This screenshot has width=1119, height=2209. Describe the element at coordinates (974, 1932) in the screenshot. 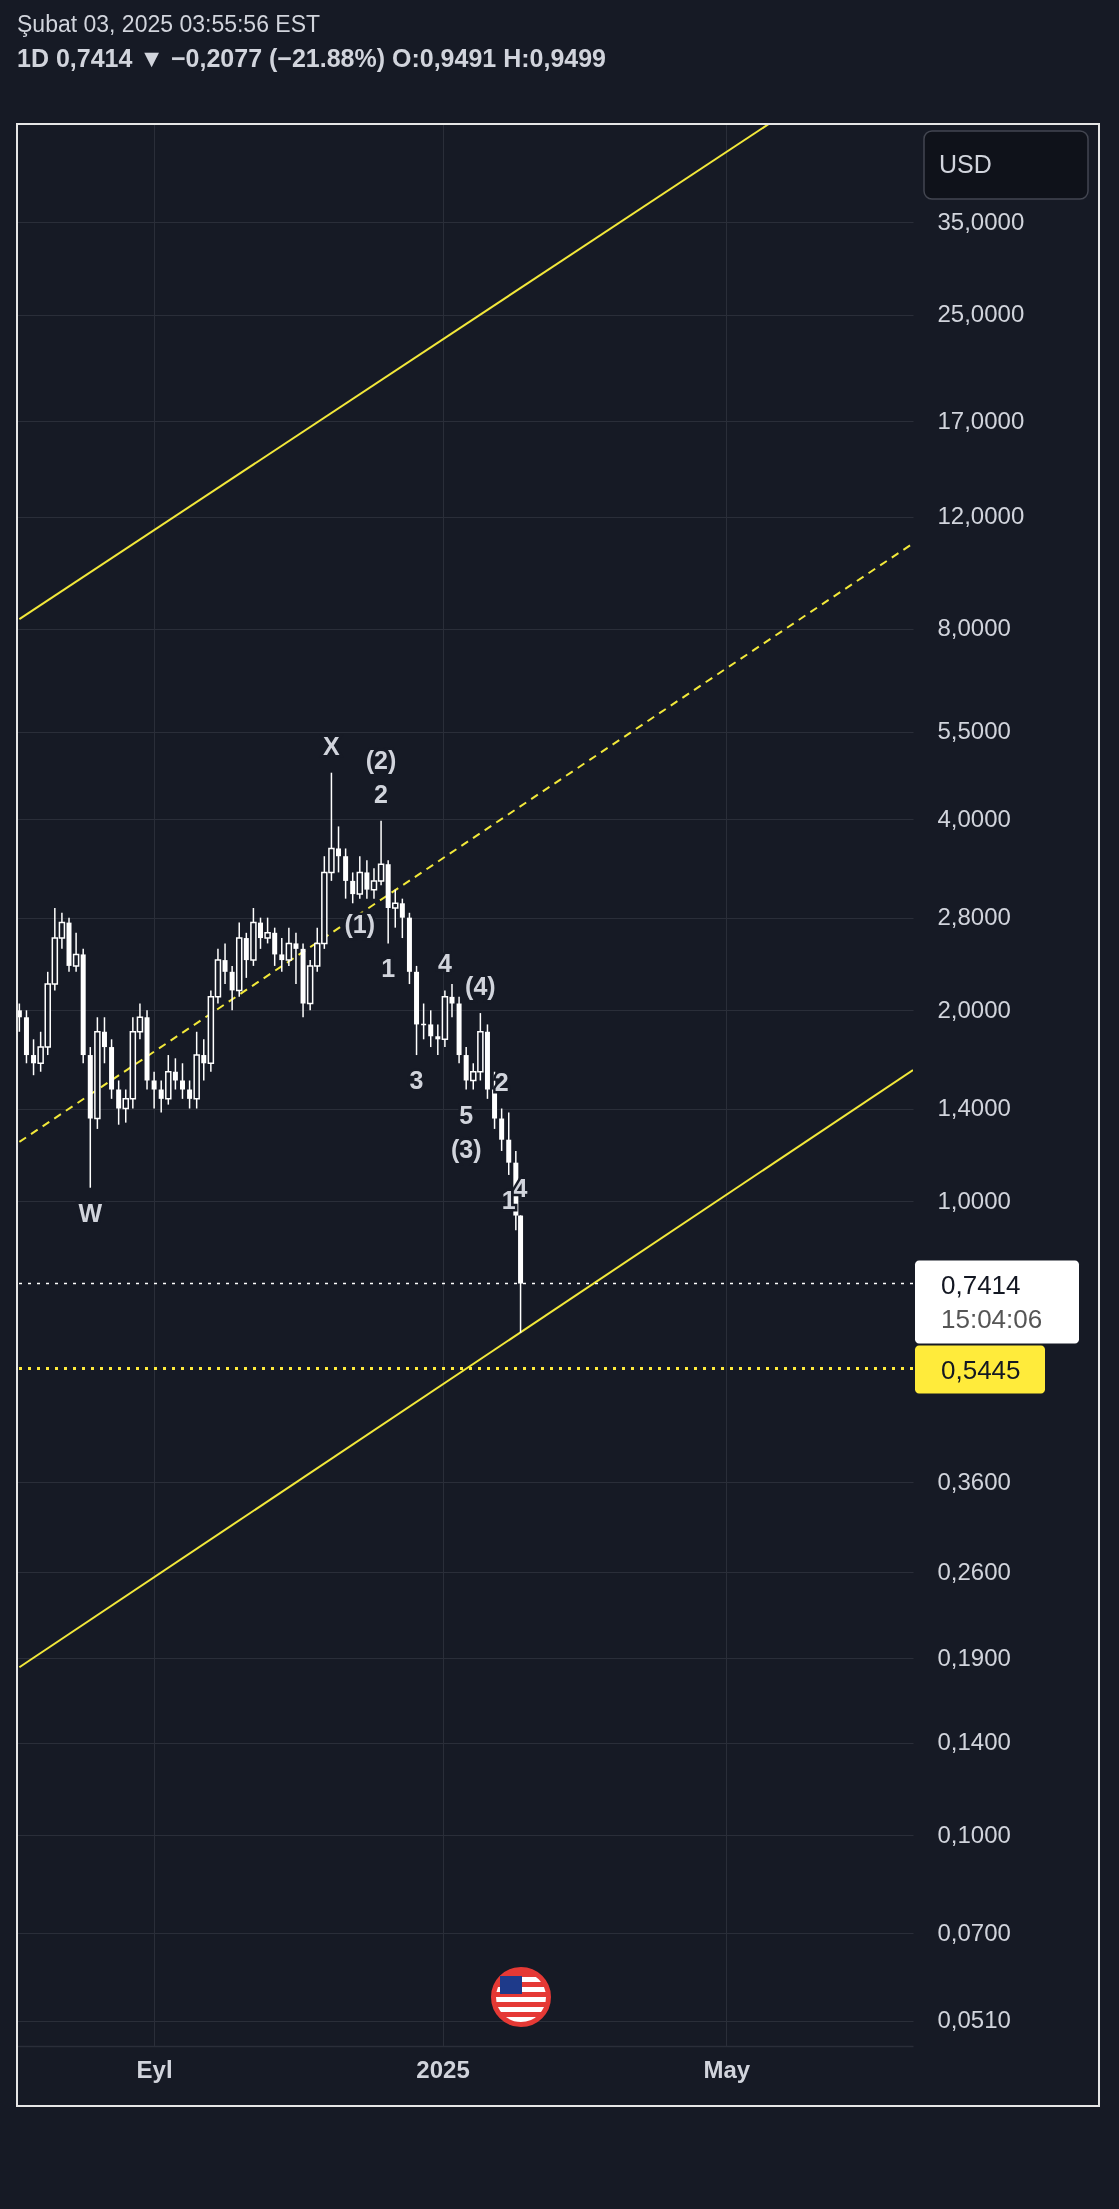

I see `y-tick-label: 0,0700` at that location.